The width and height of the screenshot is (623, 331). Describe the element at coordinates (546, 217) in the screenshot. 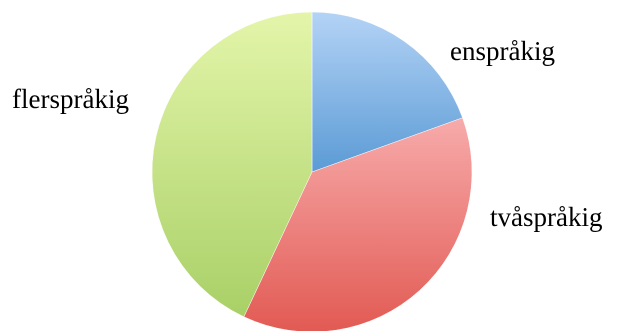

I see `slice-label-tvaasprakig: tvåspråkig` at that location.